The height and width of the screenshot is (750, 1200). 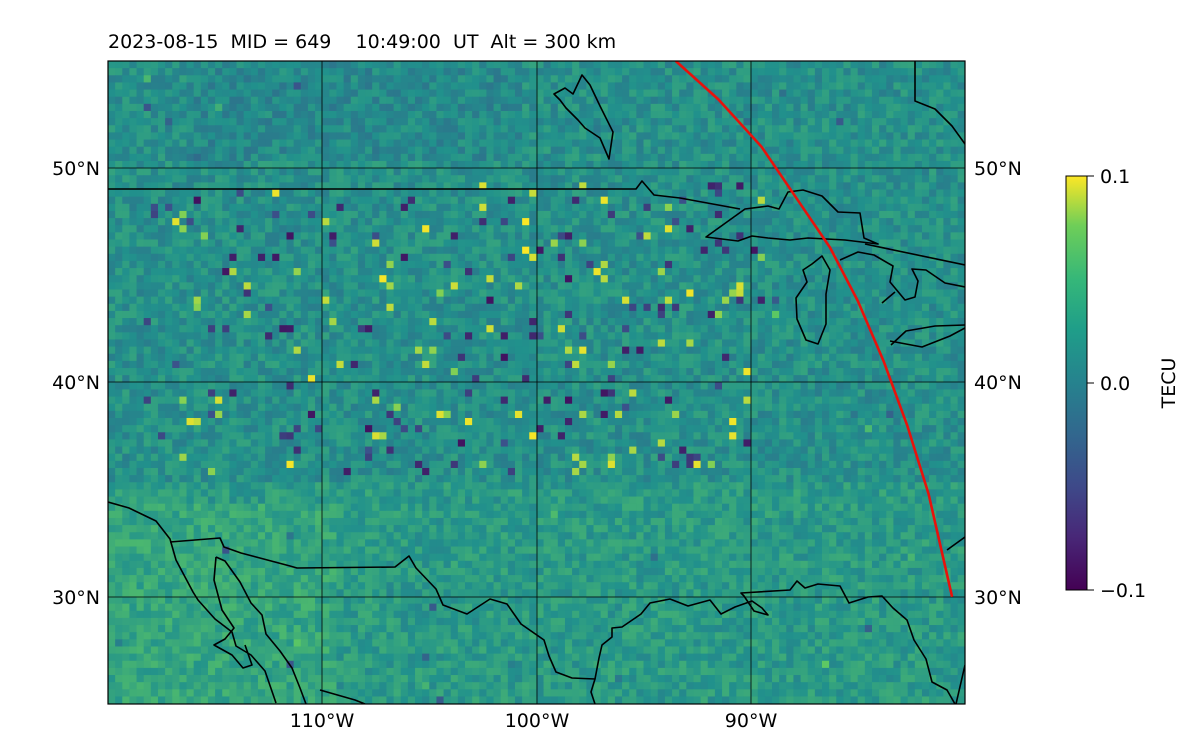 What do you see at coordinates (424, 195) in the screenshot?
I see `us-canada-border` at bounding box center [424, 195].